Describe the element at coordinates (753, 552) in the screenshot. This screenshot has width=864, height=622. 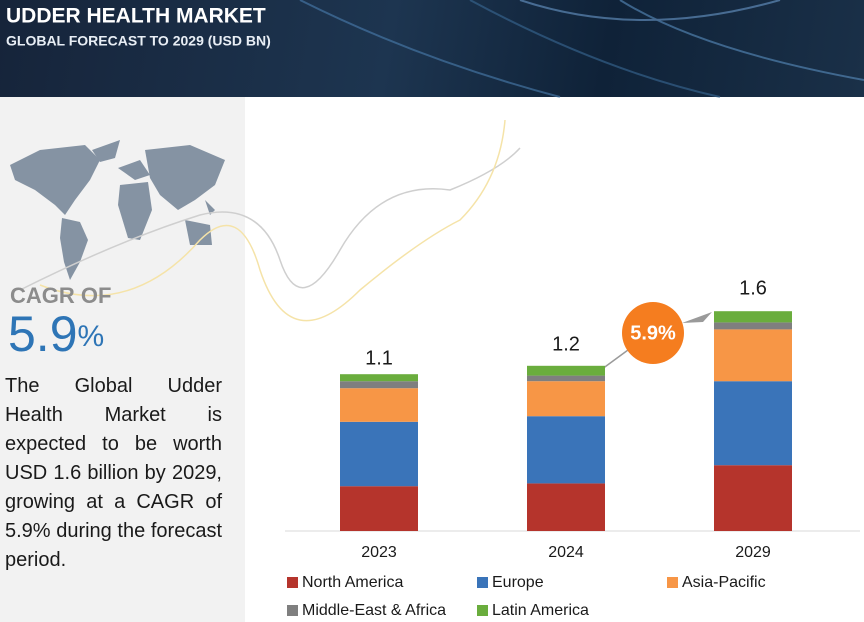
I see `x-tick-label: 2029` at that location.